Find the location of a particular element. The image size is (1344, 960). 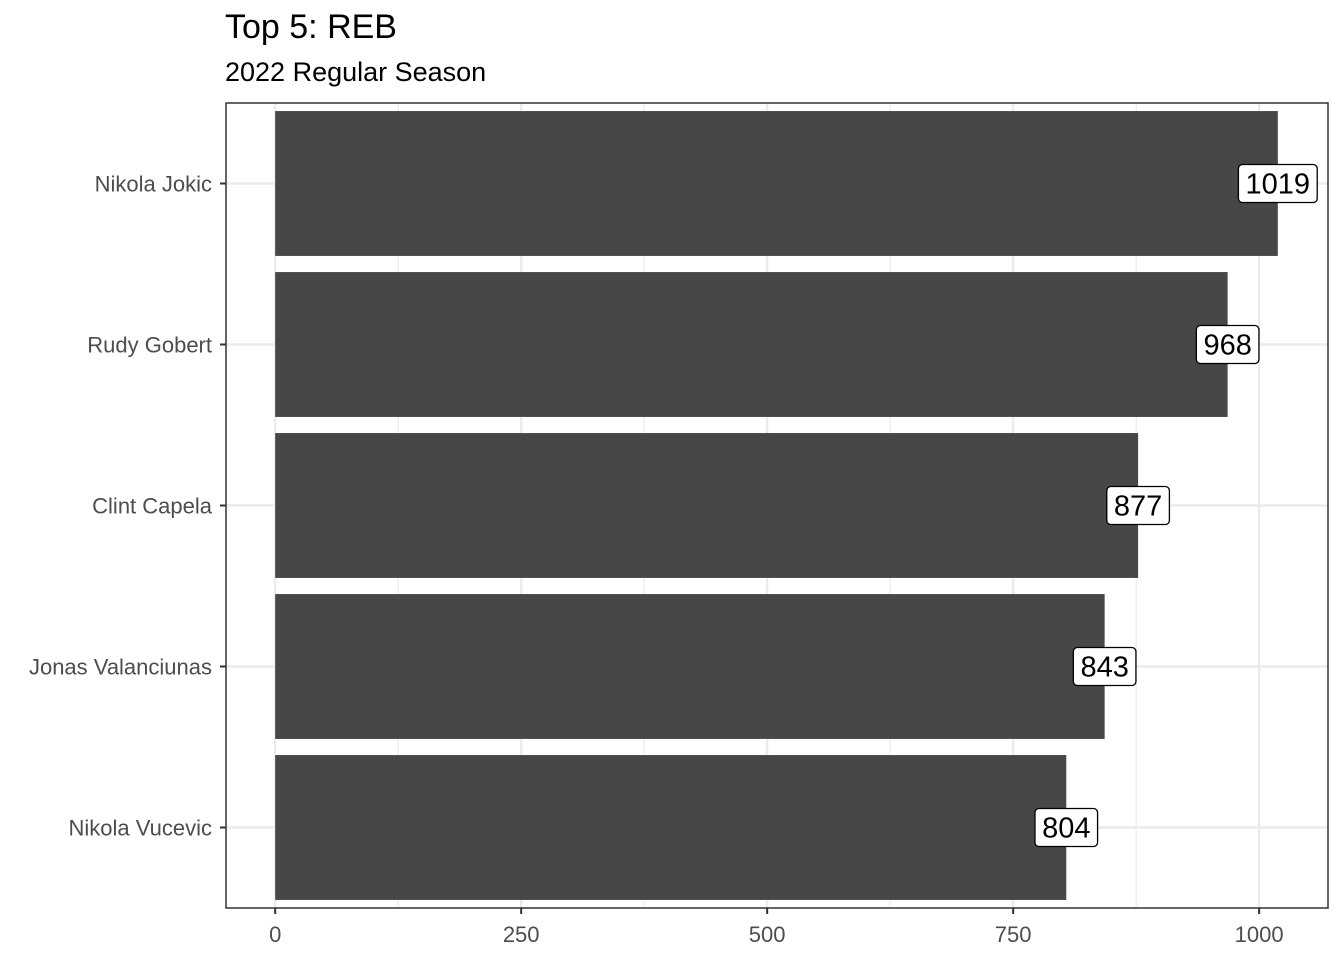

x-tick-label: 250 is located at coordinates (521, 934).